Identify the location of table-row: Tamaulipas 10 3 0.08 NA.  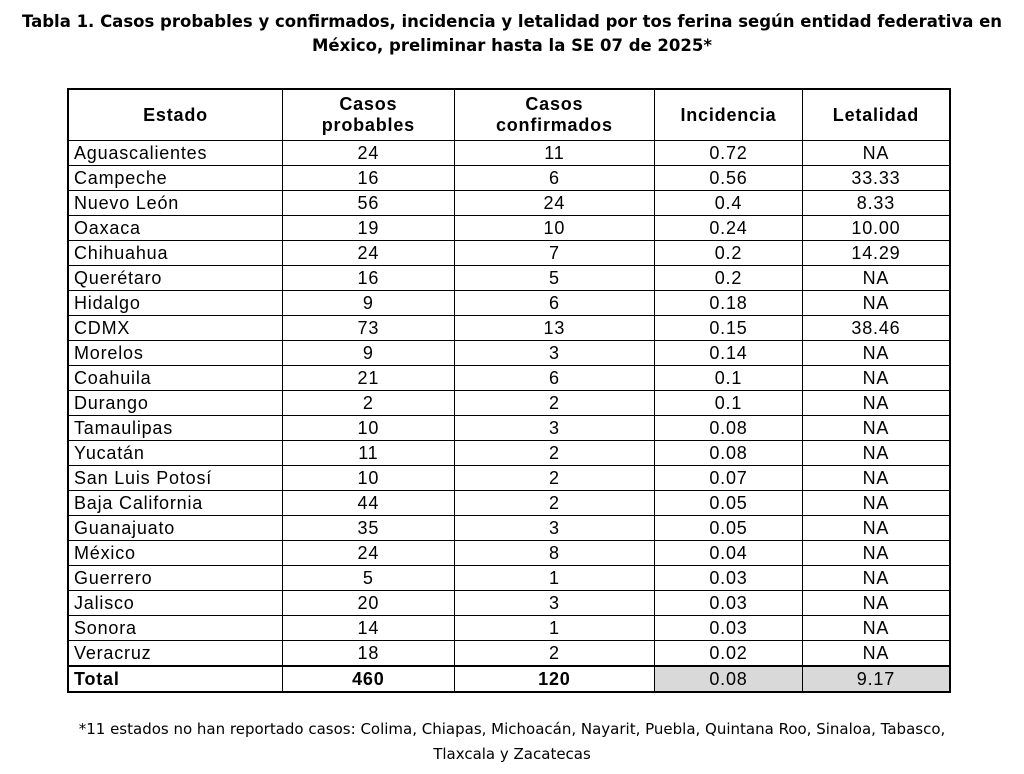
(509, 428).